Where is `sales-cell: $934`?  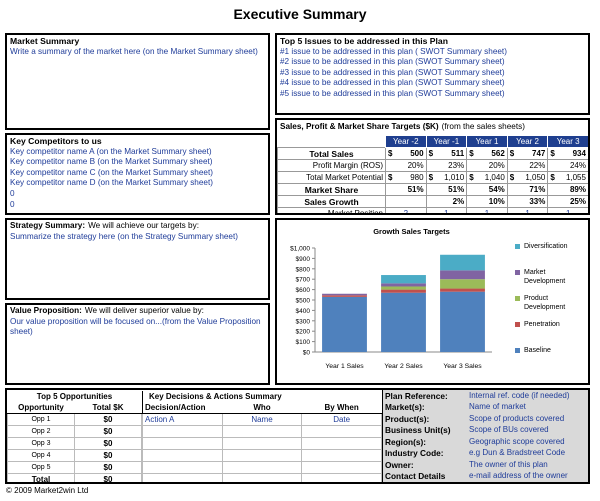 sales-cell: $934 is located at coordinates (567, 153).